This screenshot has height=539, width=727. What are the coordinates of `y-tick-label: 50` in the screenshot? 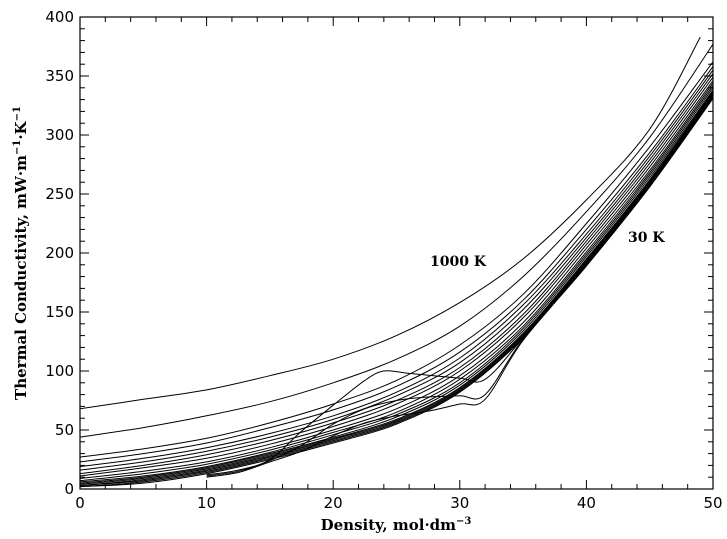 It's located at (64, 430).